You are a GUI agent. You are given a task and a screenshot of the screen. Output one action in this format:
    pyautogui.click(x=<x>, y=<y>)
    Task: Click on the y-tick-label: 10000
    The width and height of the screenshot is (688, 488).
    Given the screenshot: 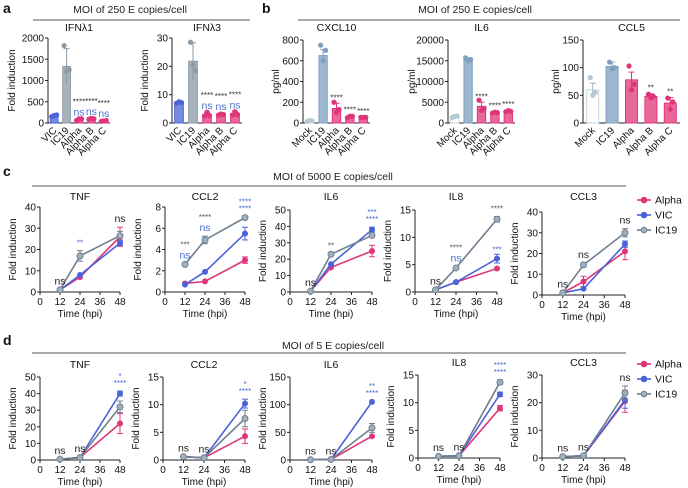 What is the action you would take?
    pyautogui.click(x=430, y=82)
    